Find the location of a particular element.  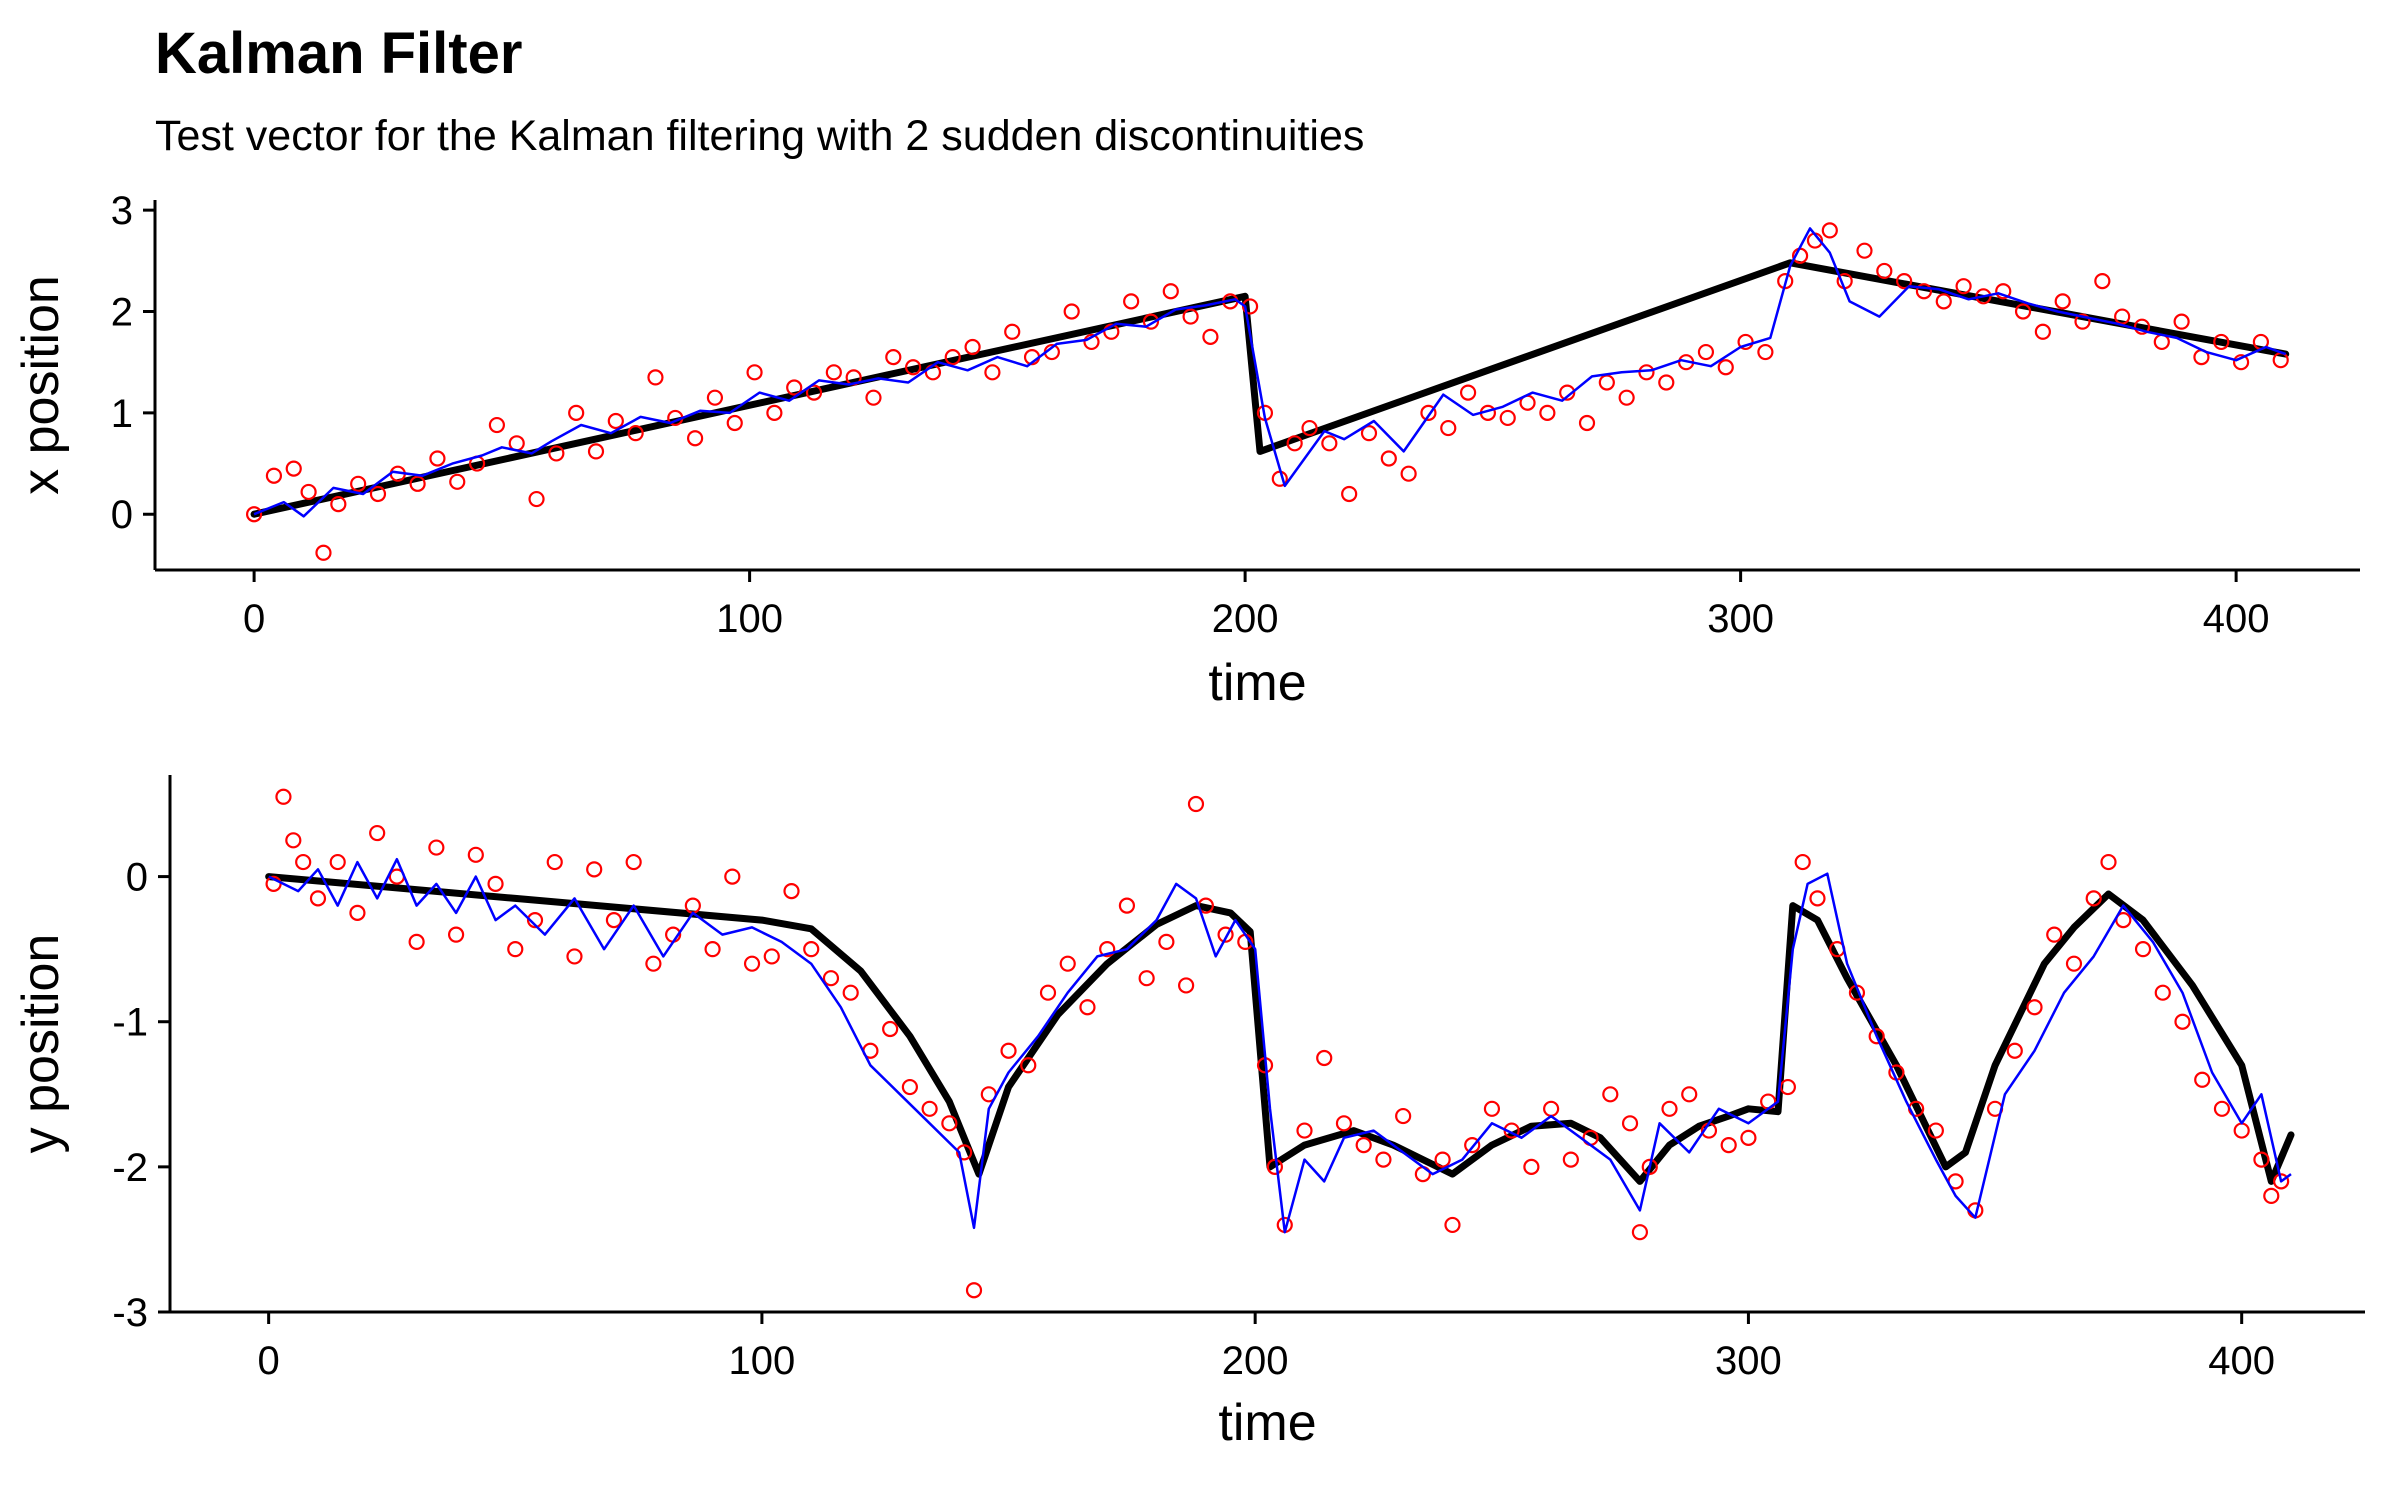

x-tick-label: 300 is located at coordinates (1740, 619).